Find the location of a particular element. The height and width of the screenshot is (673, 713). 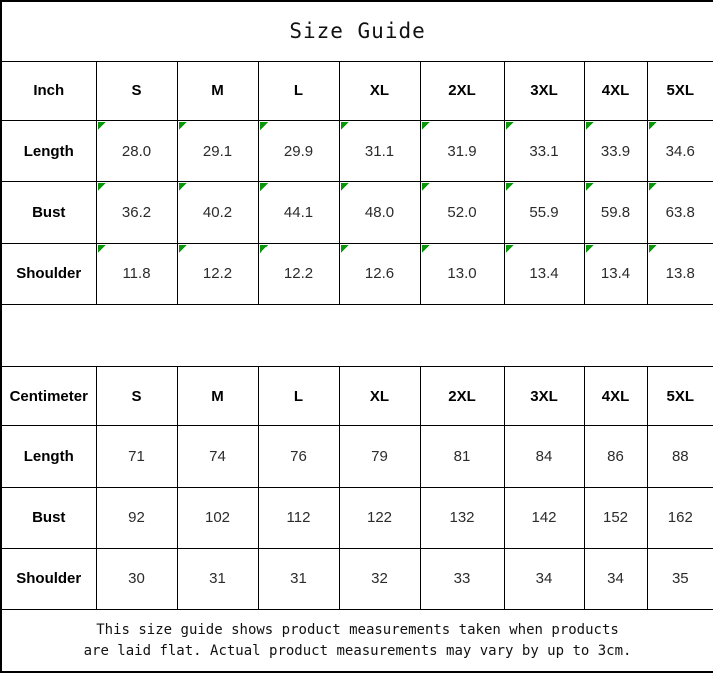

size-value-cell: 59.8 is located at coordinates (615, 212).